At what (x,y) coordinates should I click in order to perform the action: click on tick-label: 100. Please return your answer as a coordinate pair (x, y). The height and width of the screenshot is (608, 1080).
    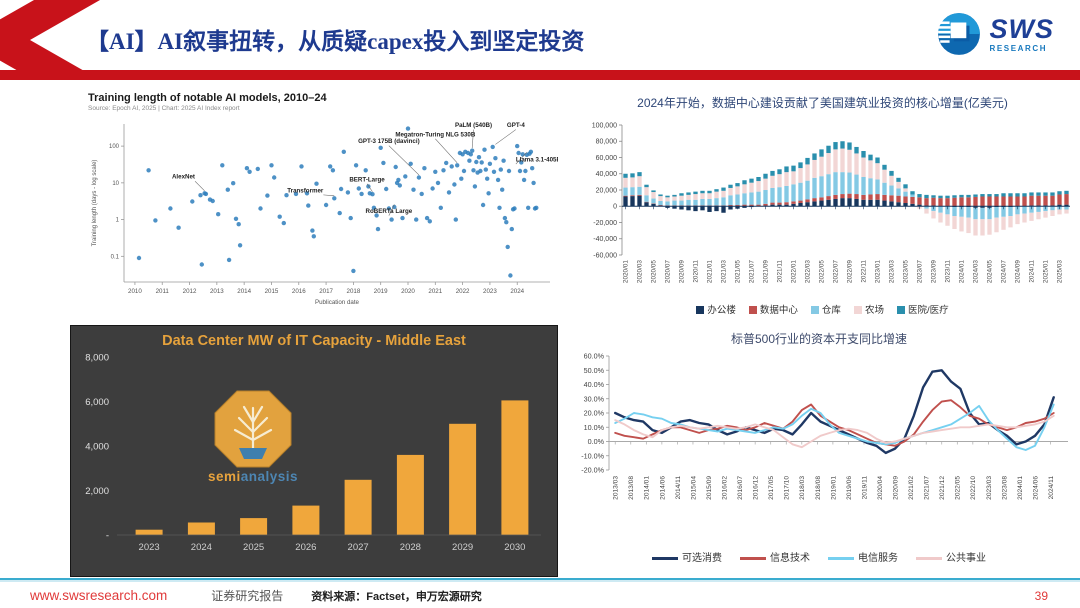
    Looking at the image, I should click on (114, 147).